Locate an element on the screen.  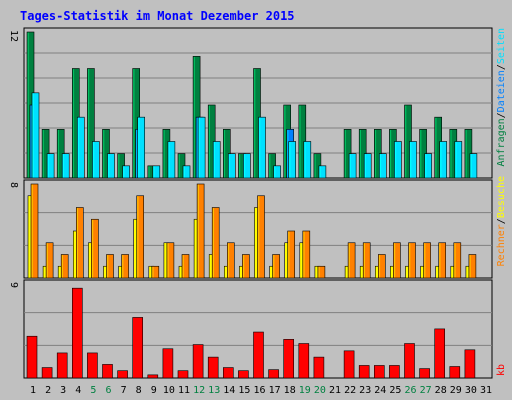
legend-kbytes: kb is located at coordinates (501, 370).